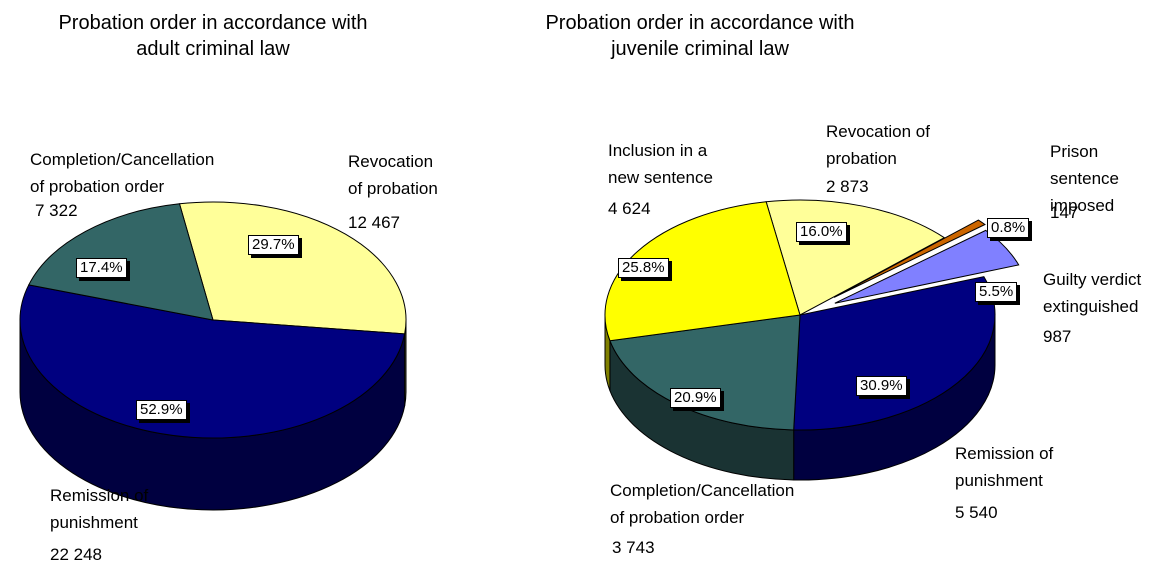  Describe the element at coordinates (1092, 293) in the screenshot. I see `slice-name: Guilty verdict extinguished` at that location.